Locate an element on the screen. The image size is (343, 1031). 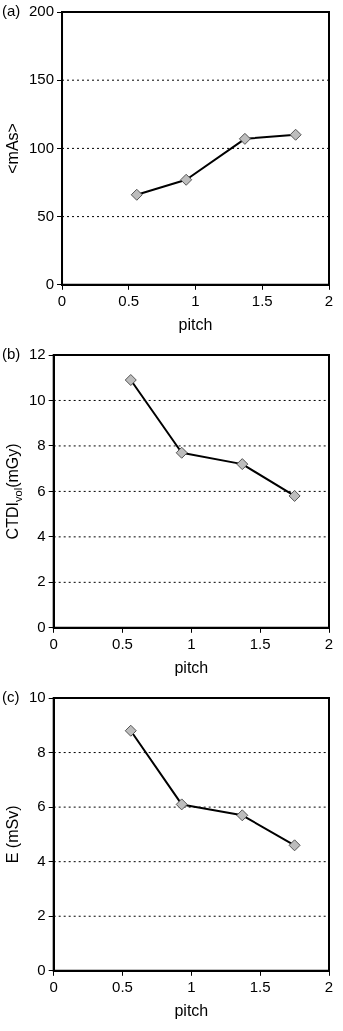
chart-title: (c) is located at coordinates (11, 697).